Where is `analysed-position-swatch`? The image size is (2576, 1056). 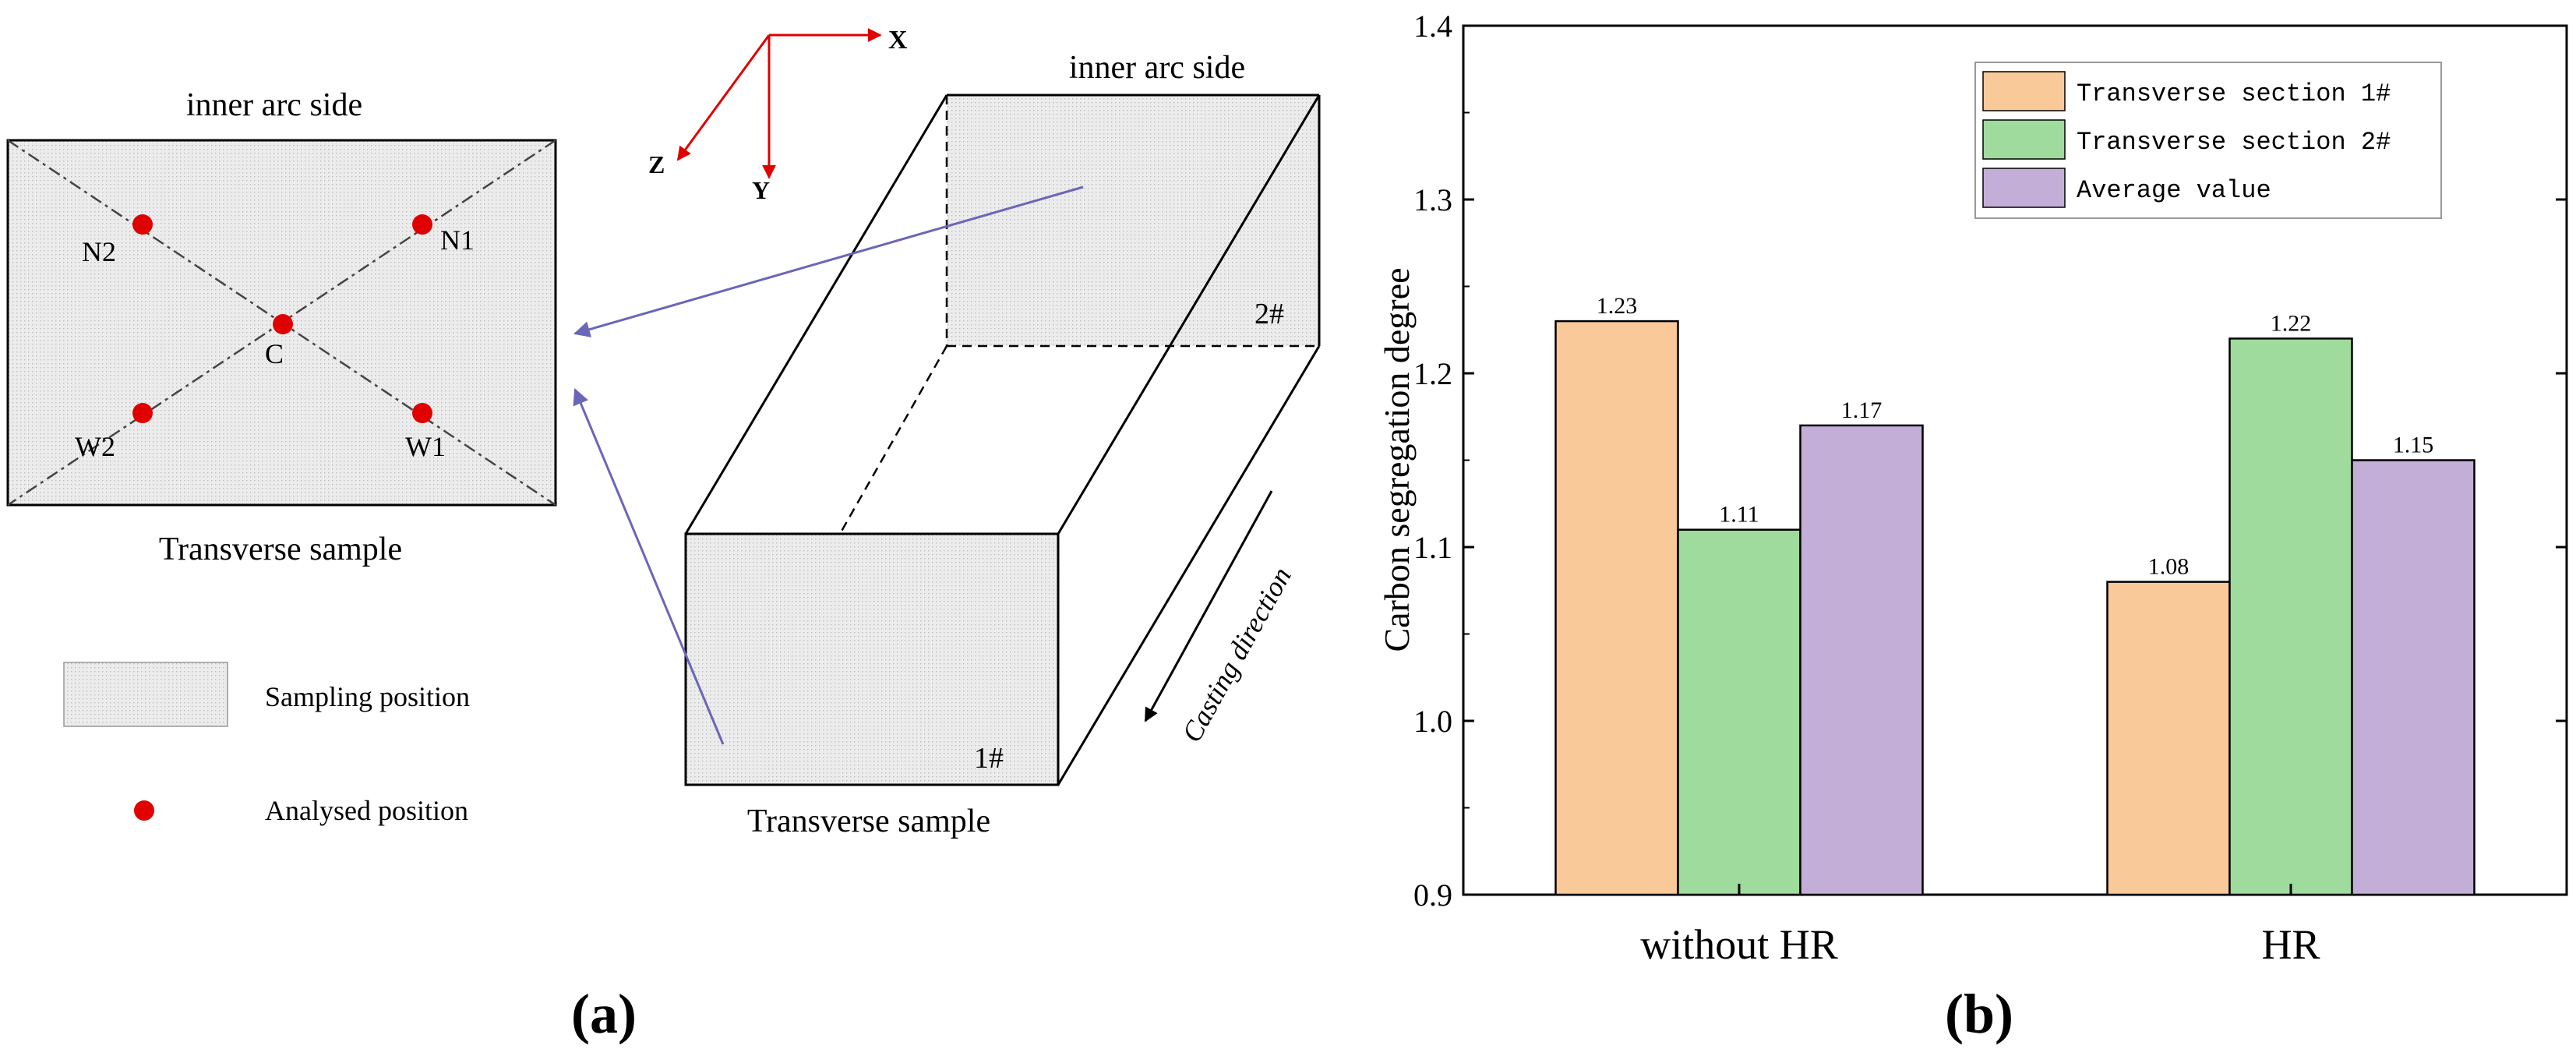 analysed-position-swatch is located at coordinates (144, 811).